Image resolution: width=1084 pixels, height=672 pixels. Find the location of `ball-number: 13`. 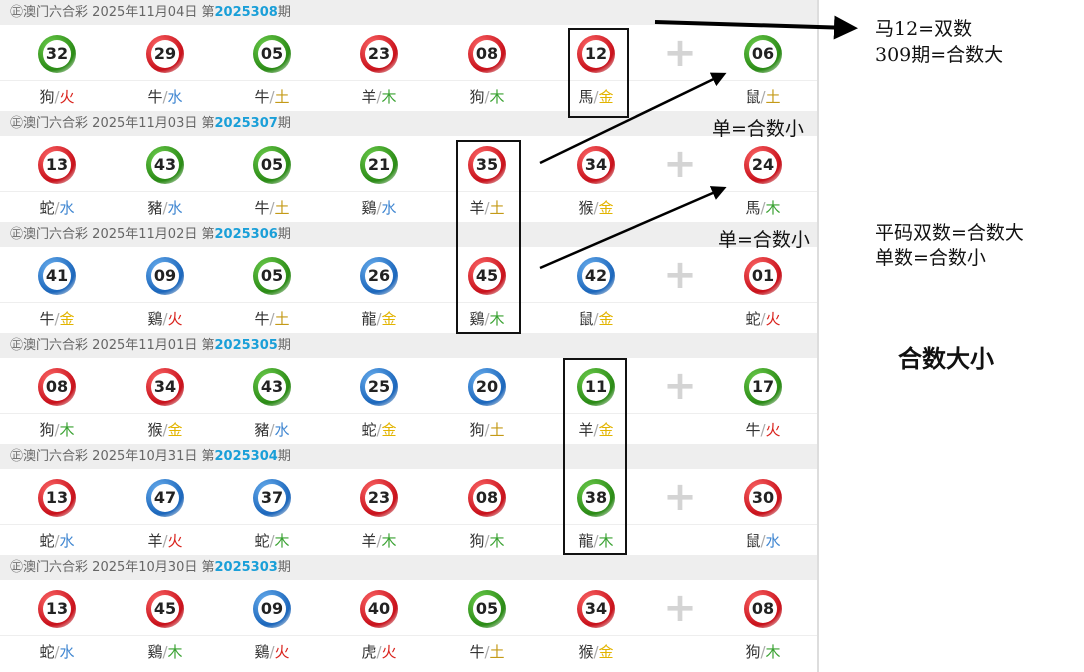

ball-number: 13 is located at coordinates (57, 165).